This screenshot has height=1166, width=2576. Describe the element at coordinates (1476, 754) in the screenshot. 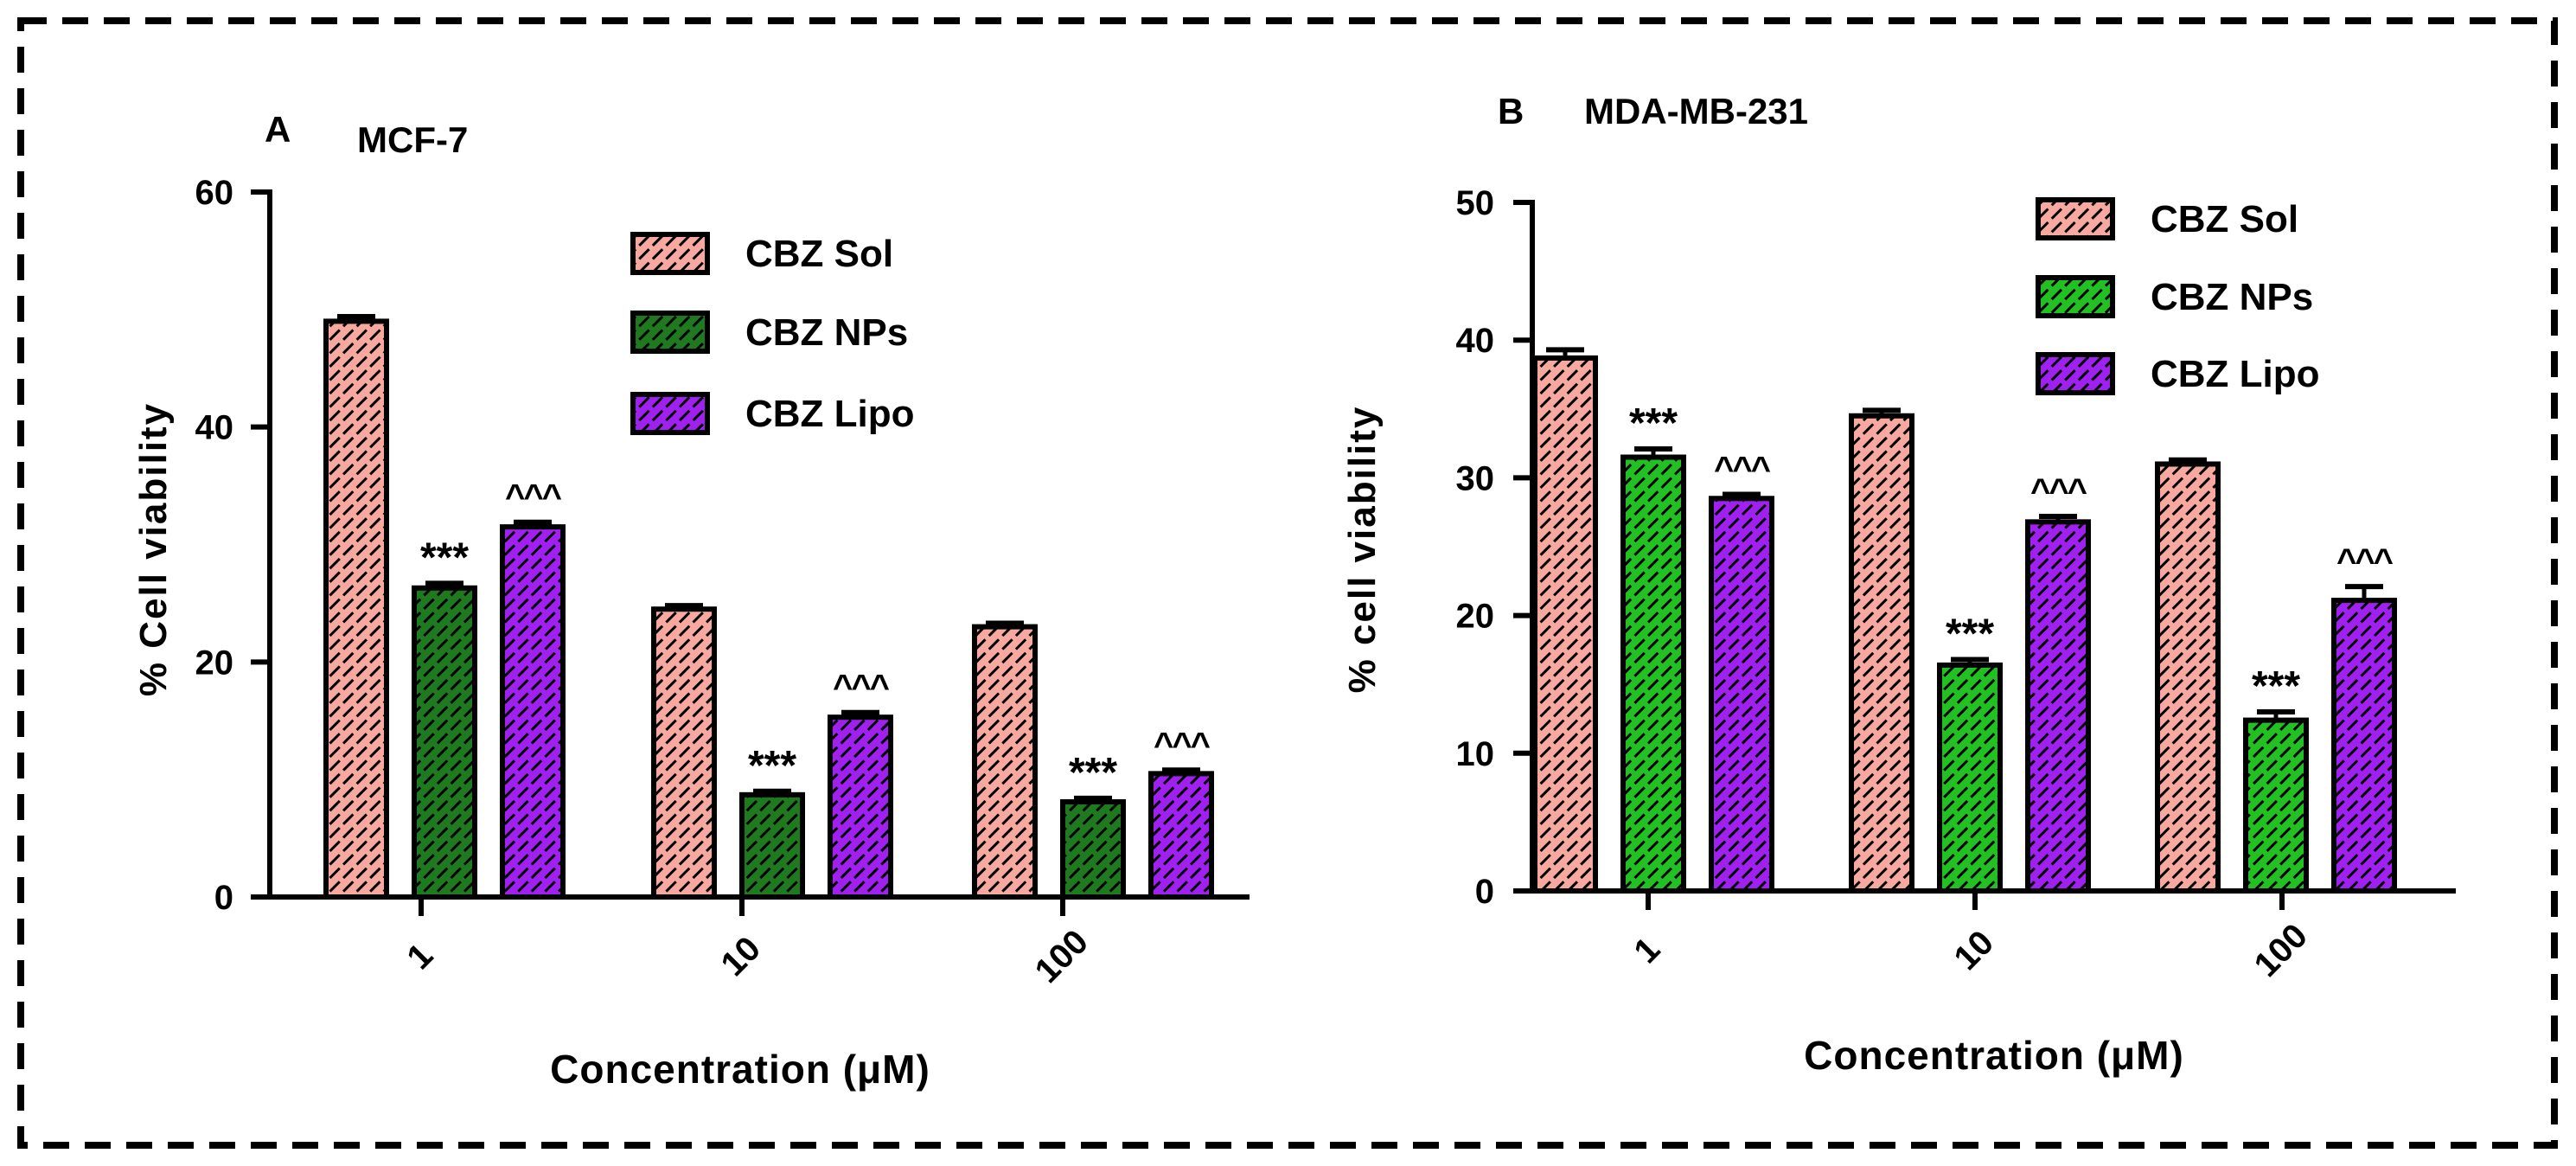

I see `y-tick-label: 10` at that location.